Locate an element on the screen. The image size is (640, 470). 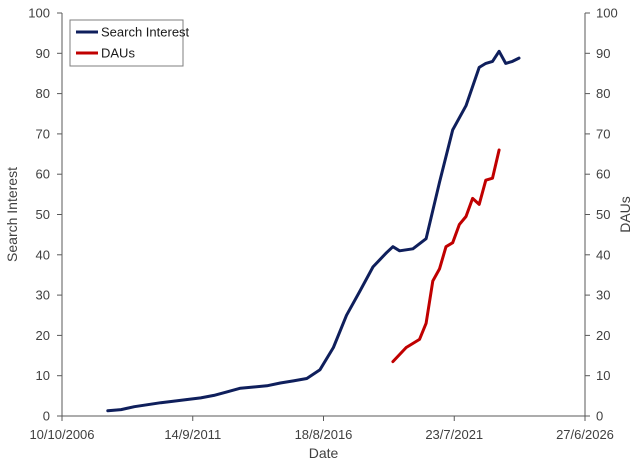
x-tick-label: 23/7/2021 is located at coordinates (454, 434).